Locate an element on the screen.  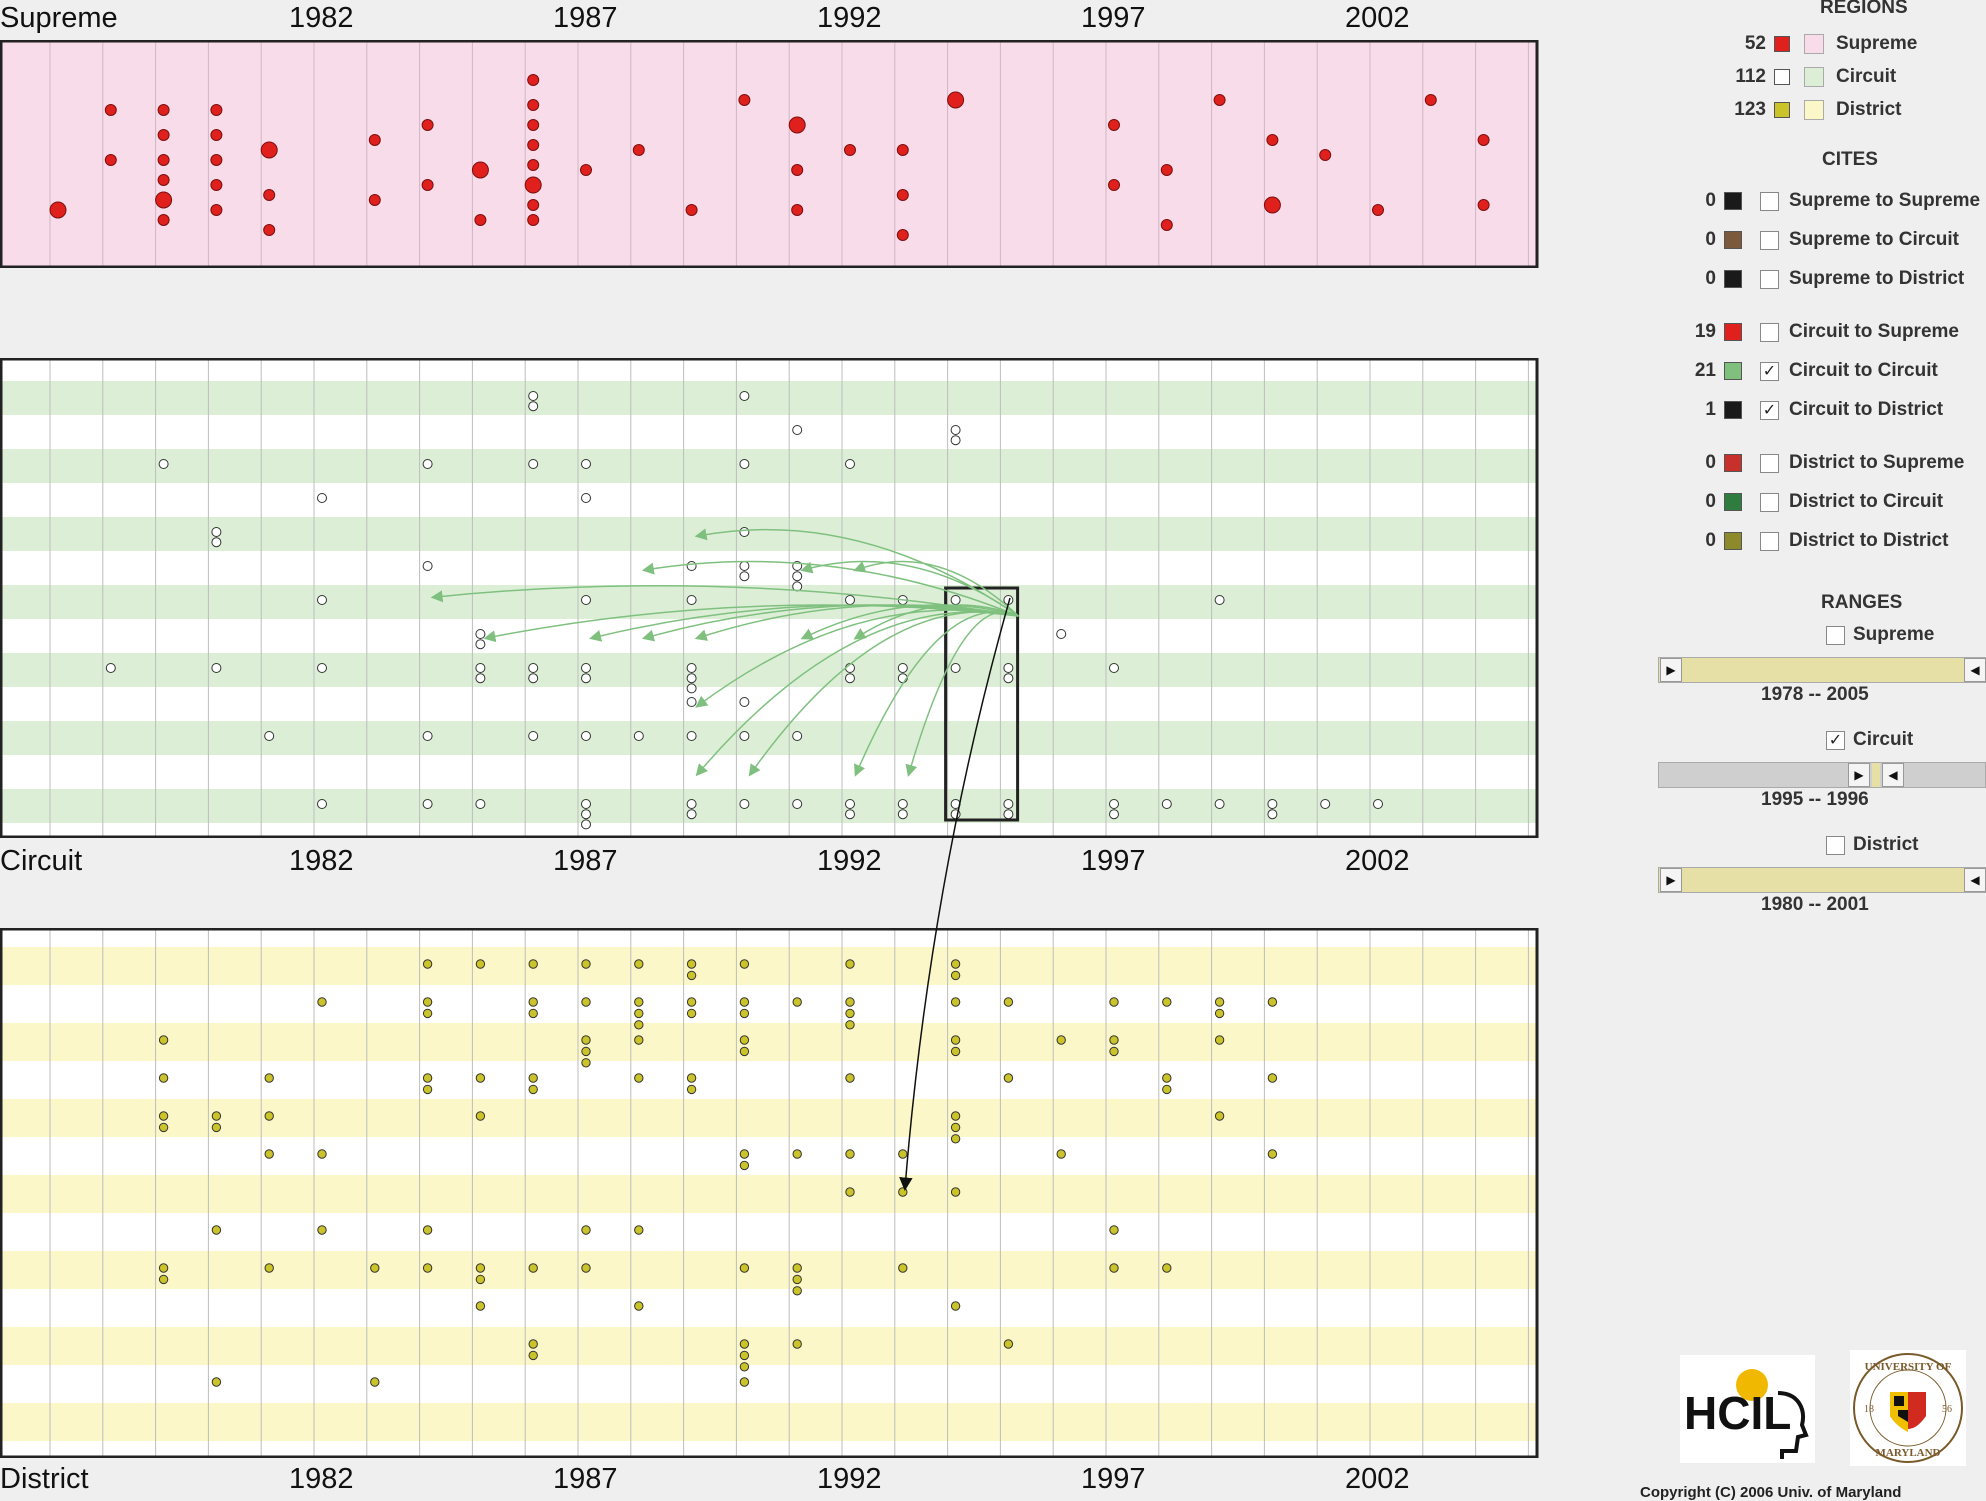
cite-row: 0 District to District is located at coordinates (1814, 541).